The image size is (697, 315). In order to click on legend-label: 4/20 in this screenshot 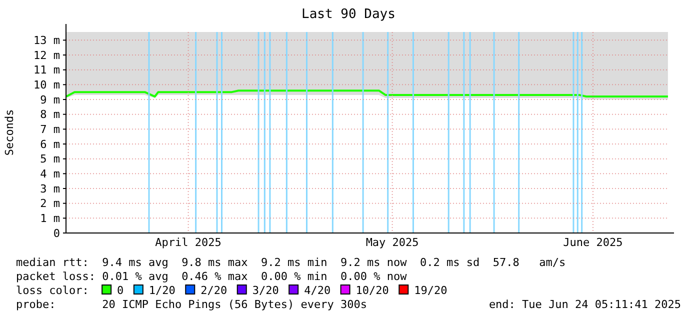, I will do `click(317, 290)`.